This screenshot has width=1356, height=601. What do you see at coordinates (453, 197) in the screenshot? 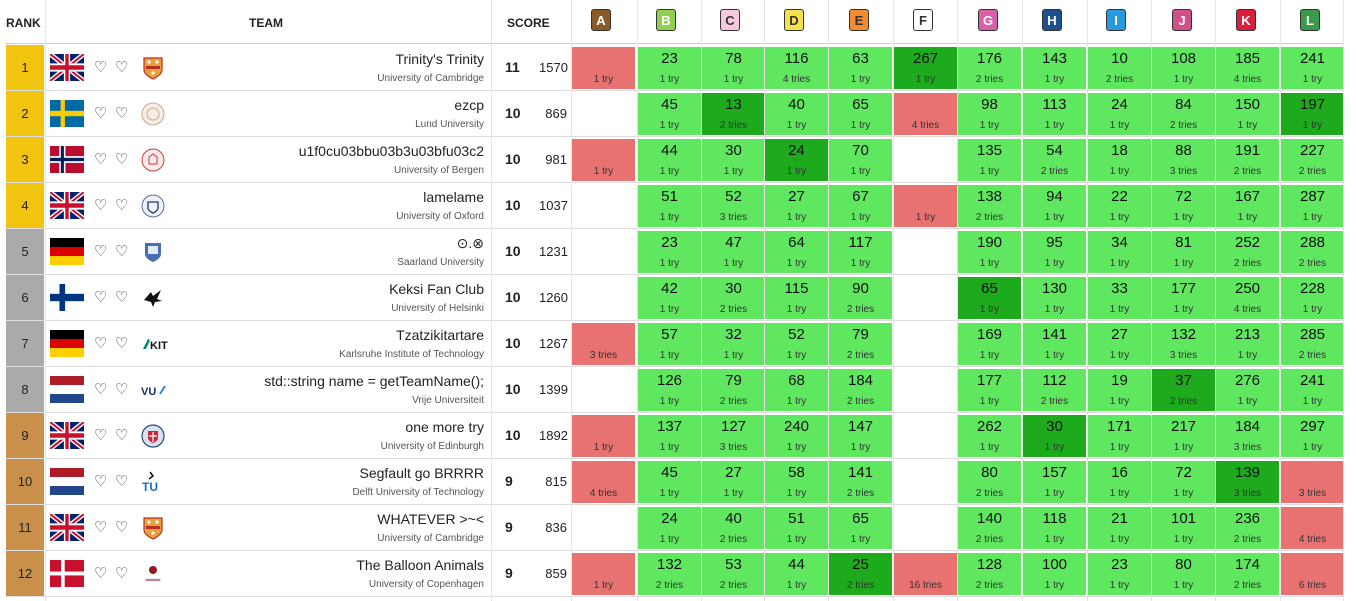
I see `team-name: lamelame` at bounding box center [453, 197].